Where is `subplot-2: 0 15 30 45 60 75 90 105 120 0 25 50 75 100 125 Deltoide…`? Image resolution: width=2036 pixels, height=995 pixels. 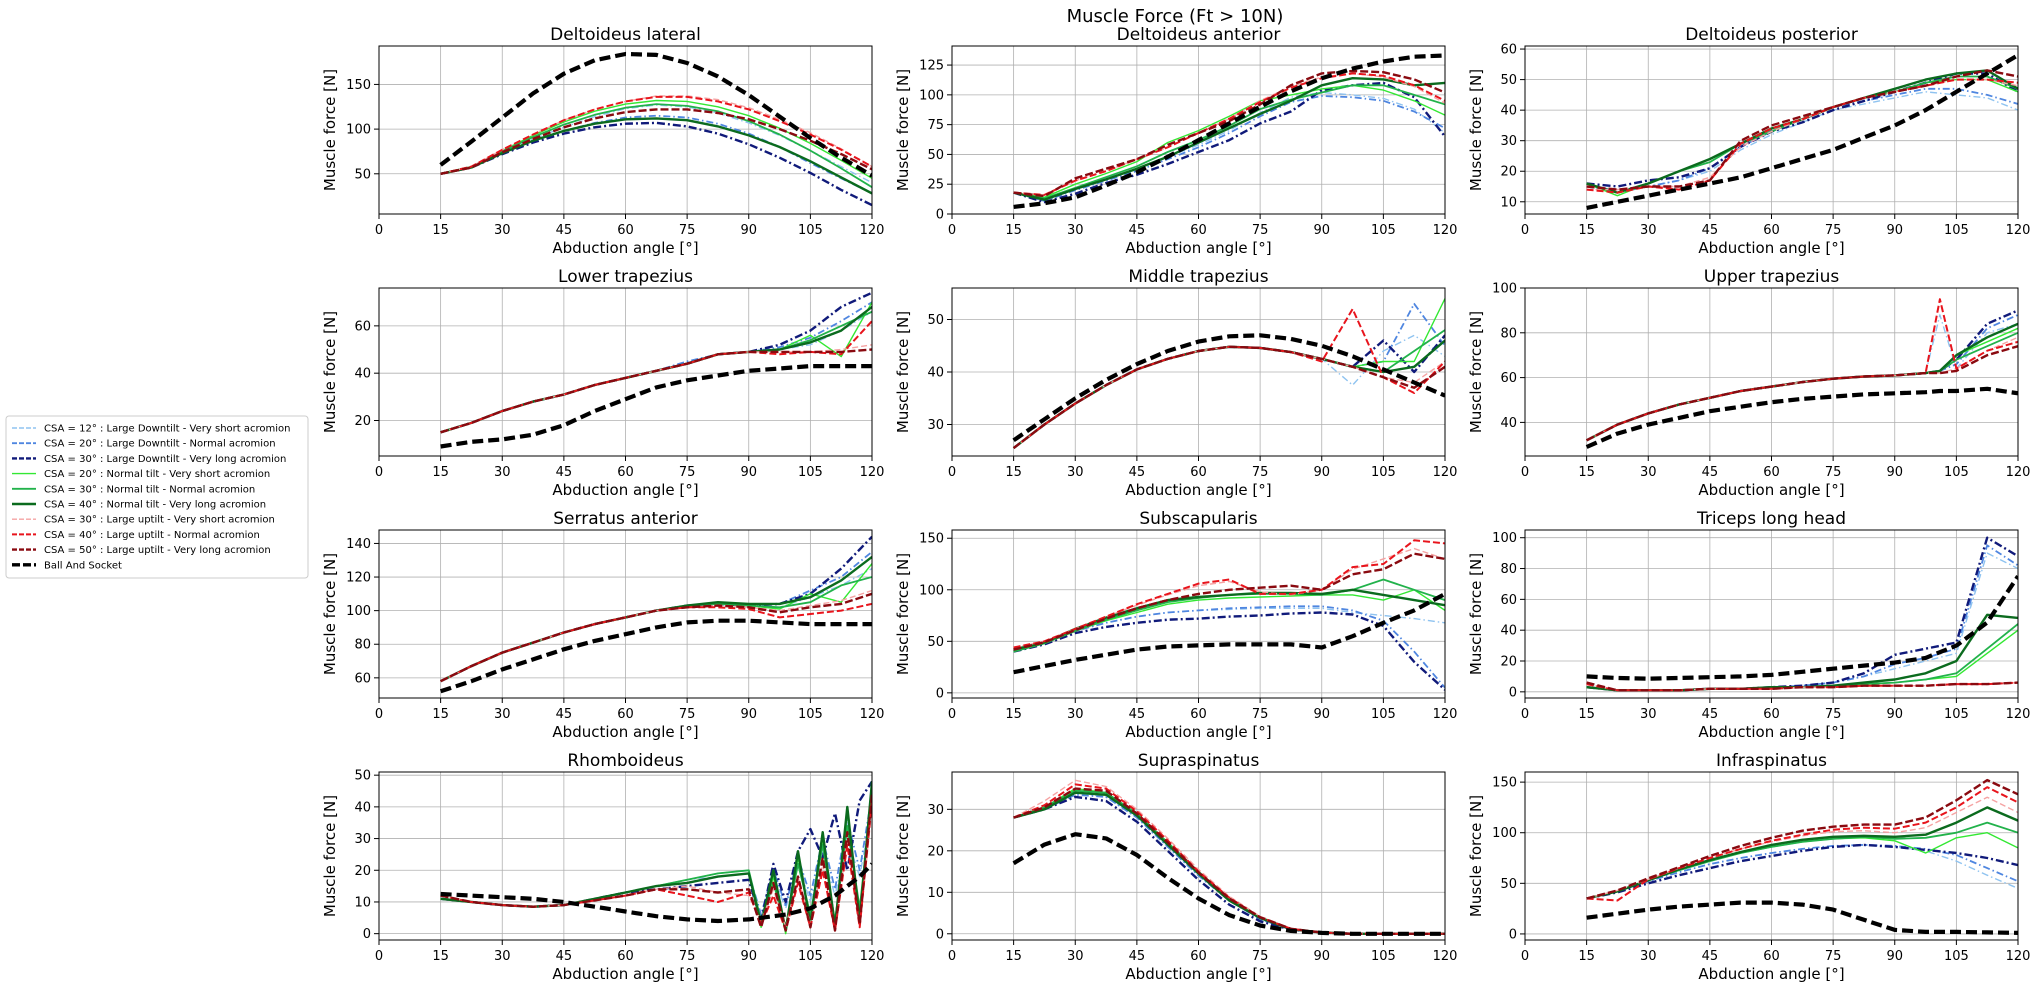 subplot-2: 0 15 30 45 60 75 90 105 120 0 25 50 75 100 125 Deltoide… is located at coordinates (1175, 141).